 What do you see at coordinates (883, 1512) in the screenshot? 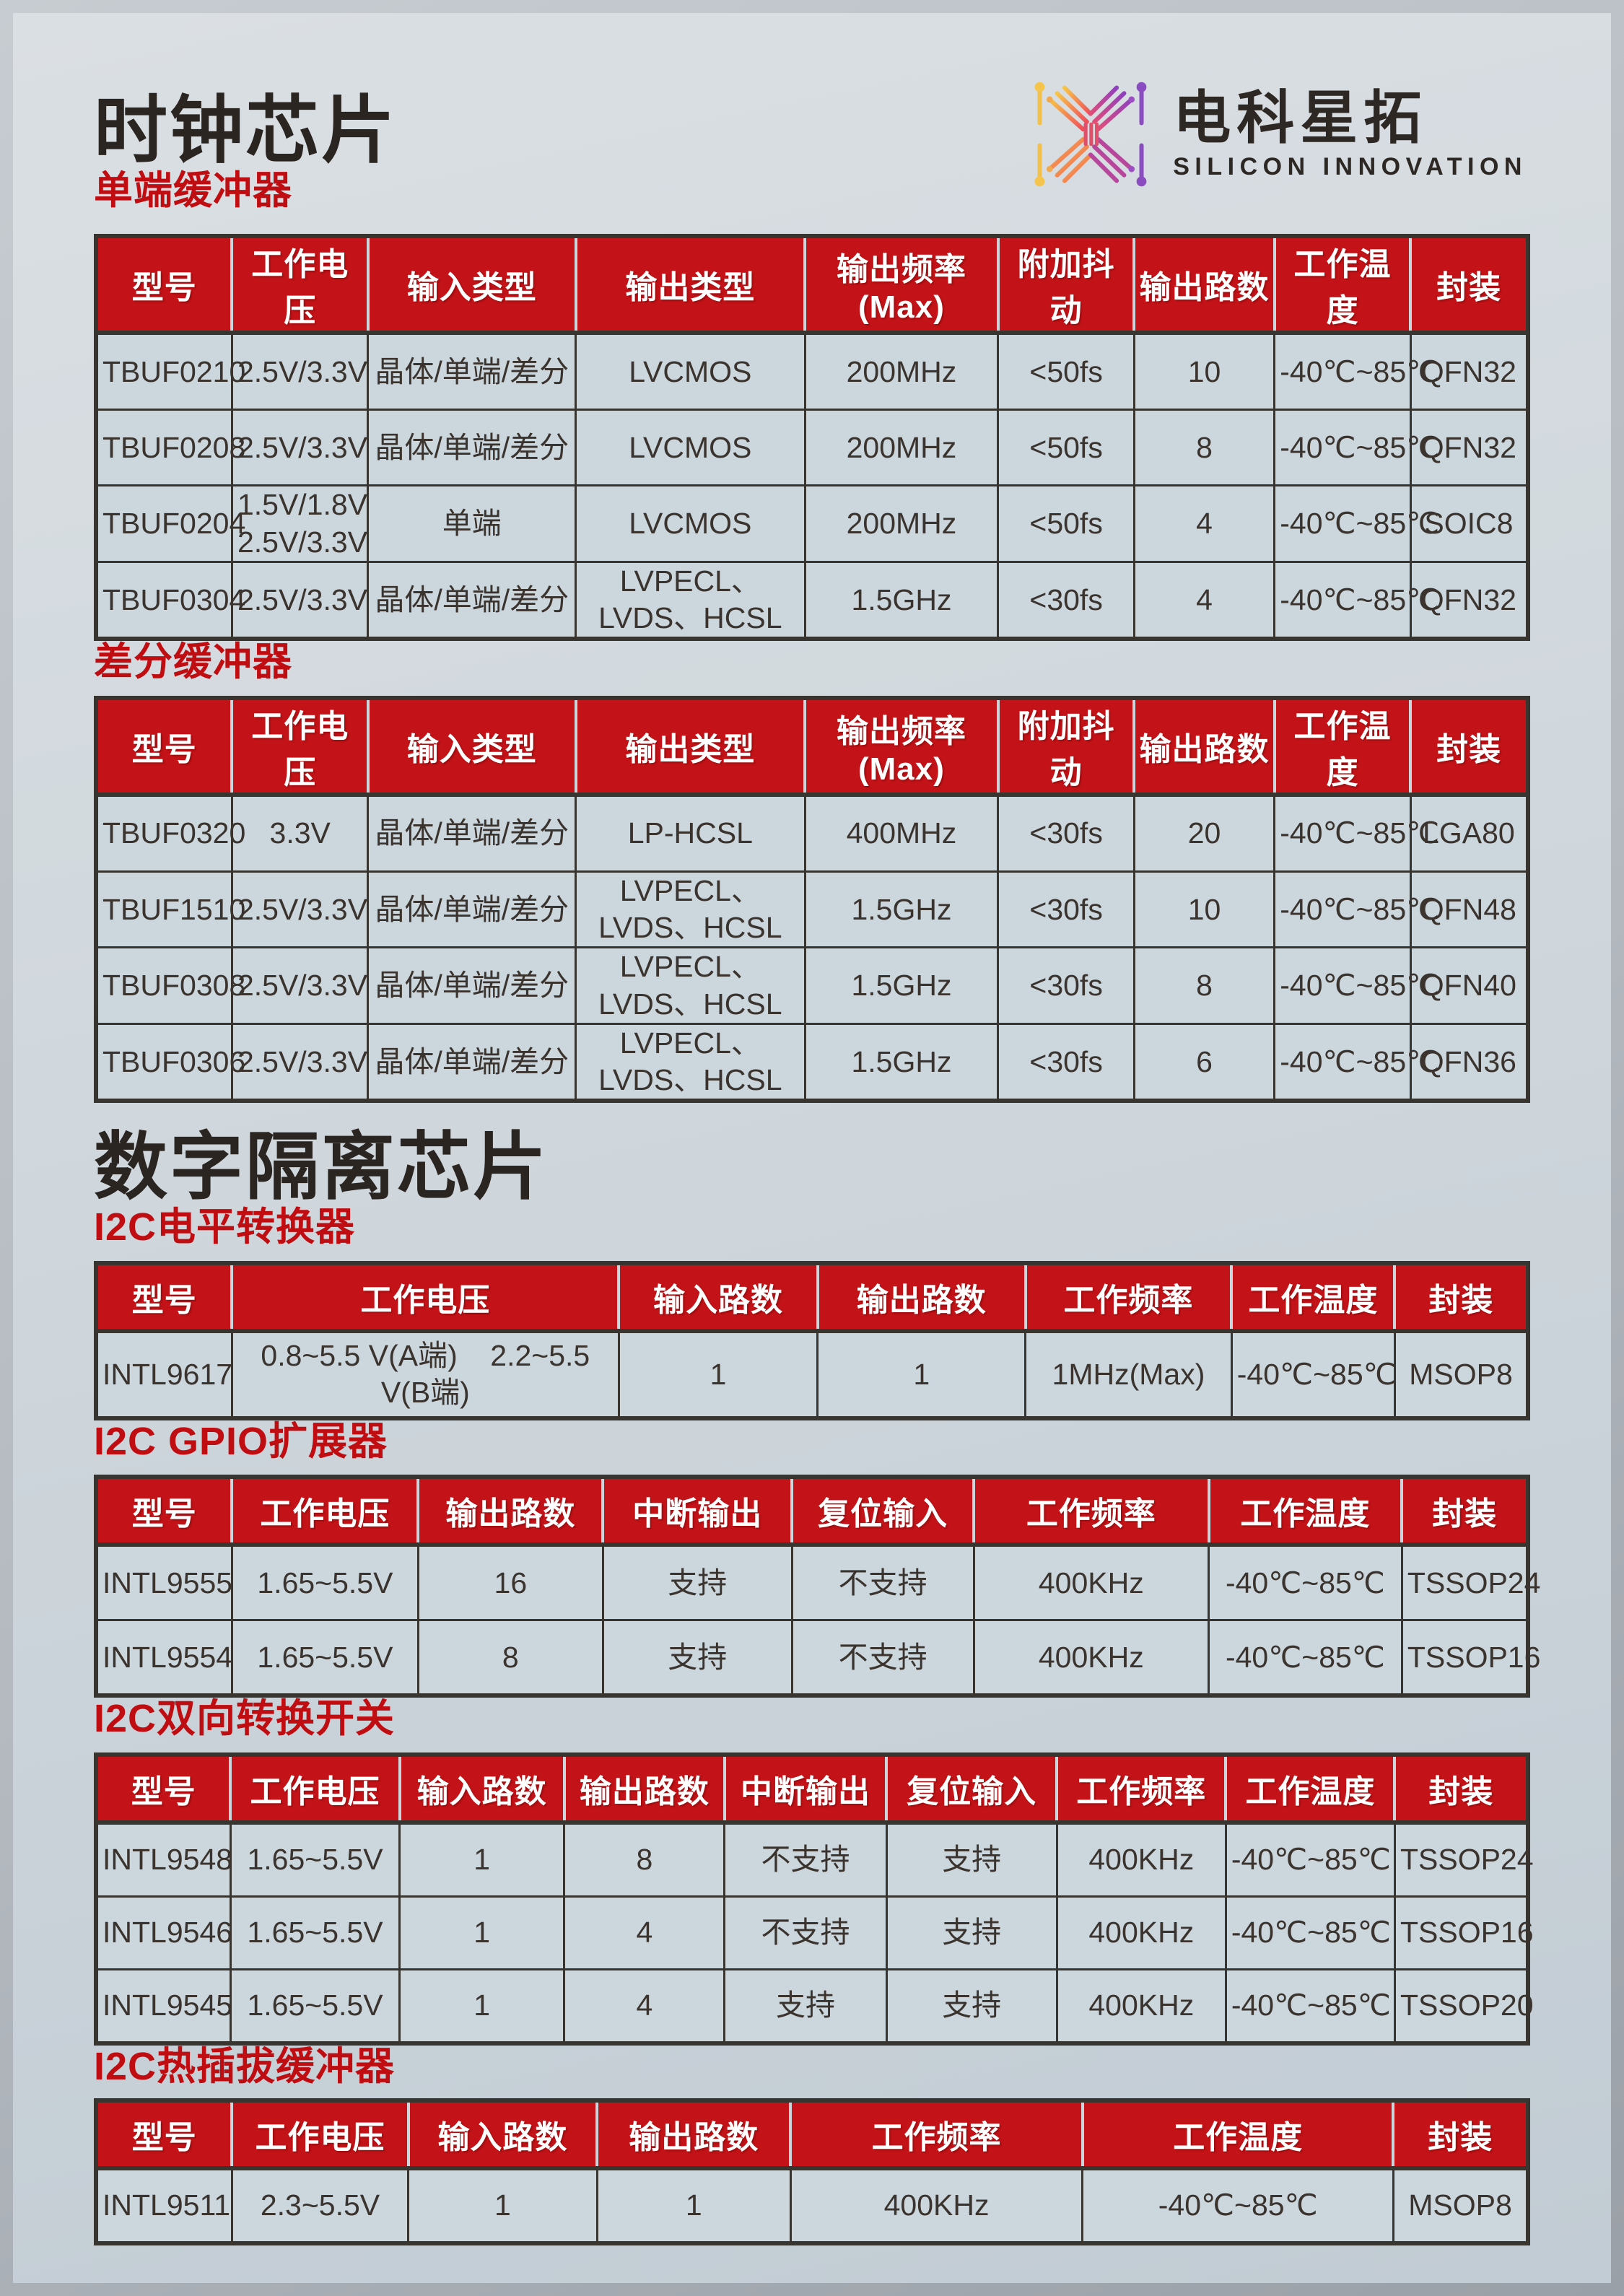
I see `column-header: 复位输入` at bounding box center [883, 1512].